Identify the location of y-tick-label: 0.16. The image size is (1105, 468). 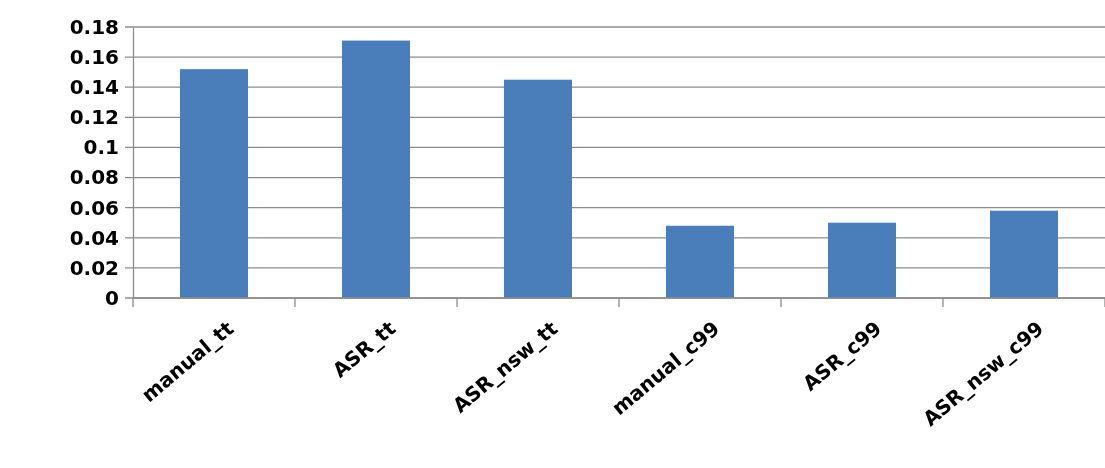
(94, 57).